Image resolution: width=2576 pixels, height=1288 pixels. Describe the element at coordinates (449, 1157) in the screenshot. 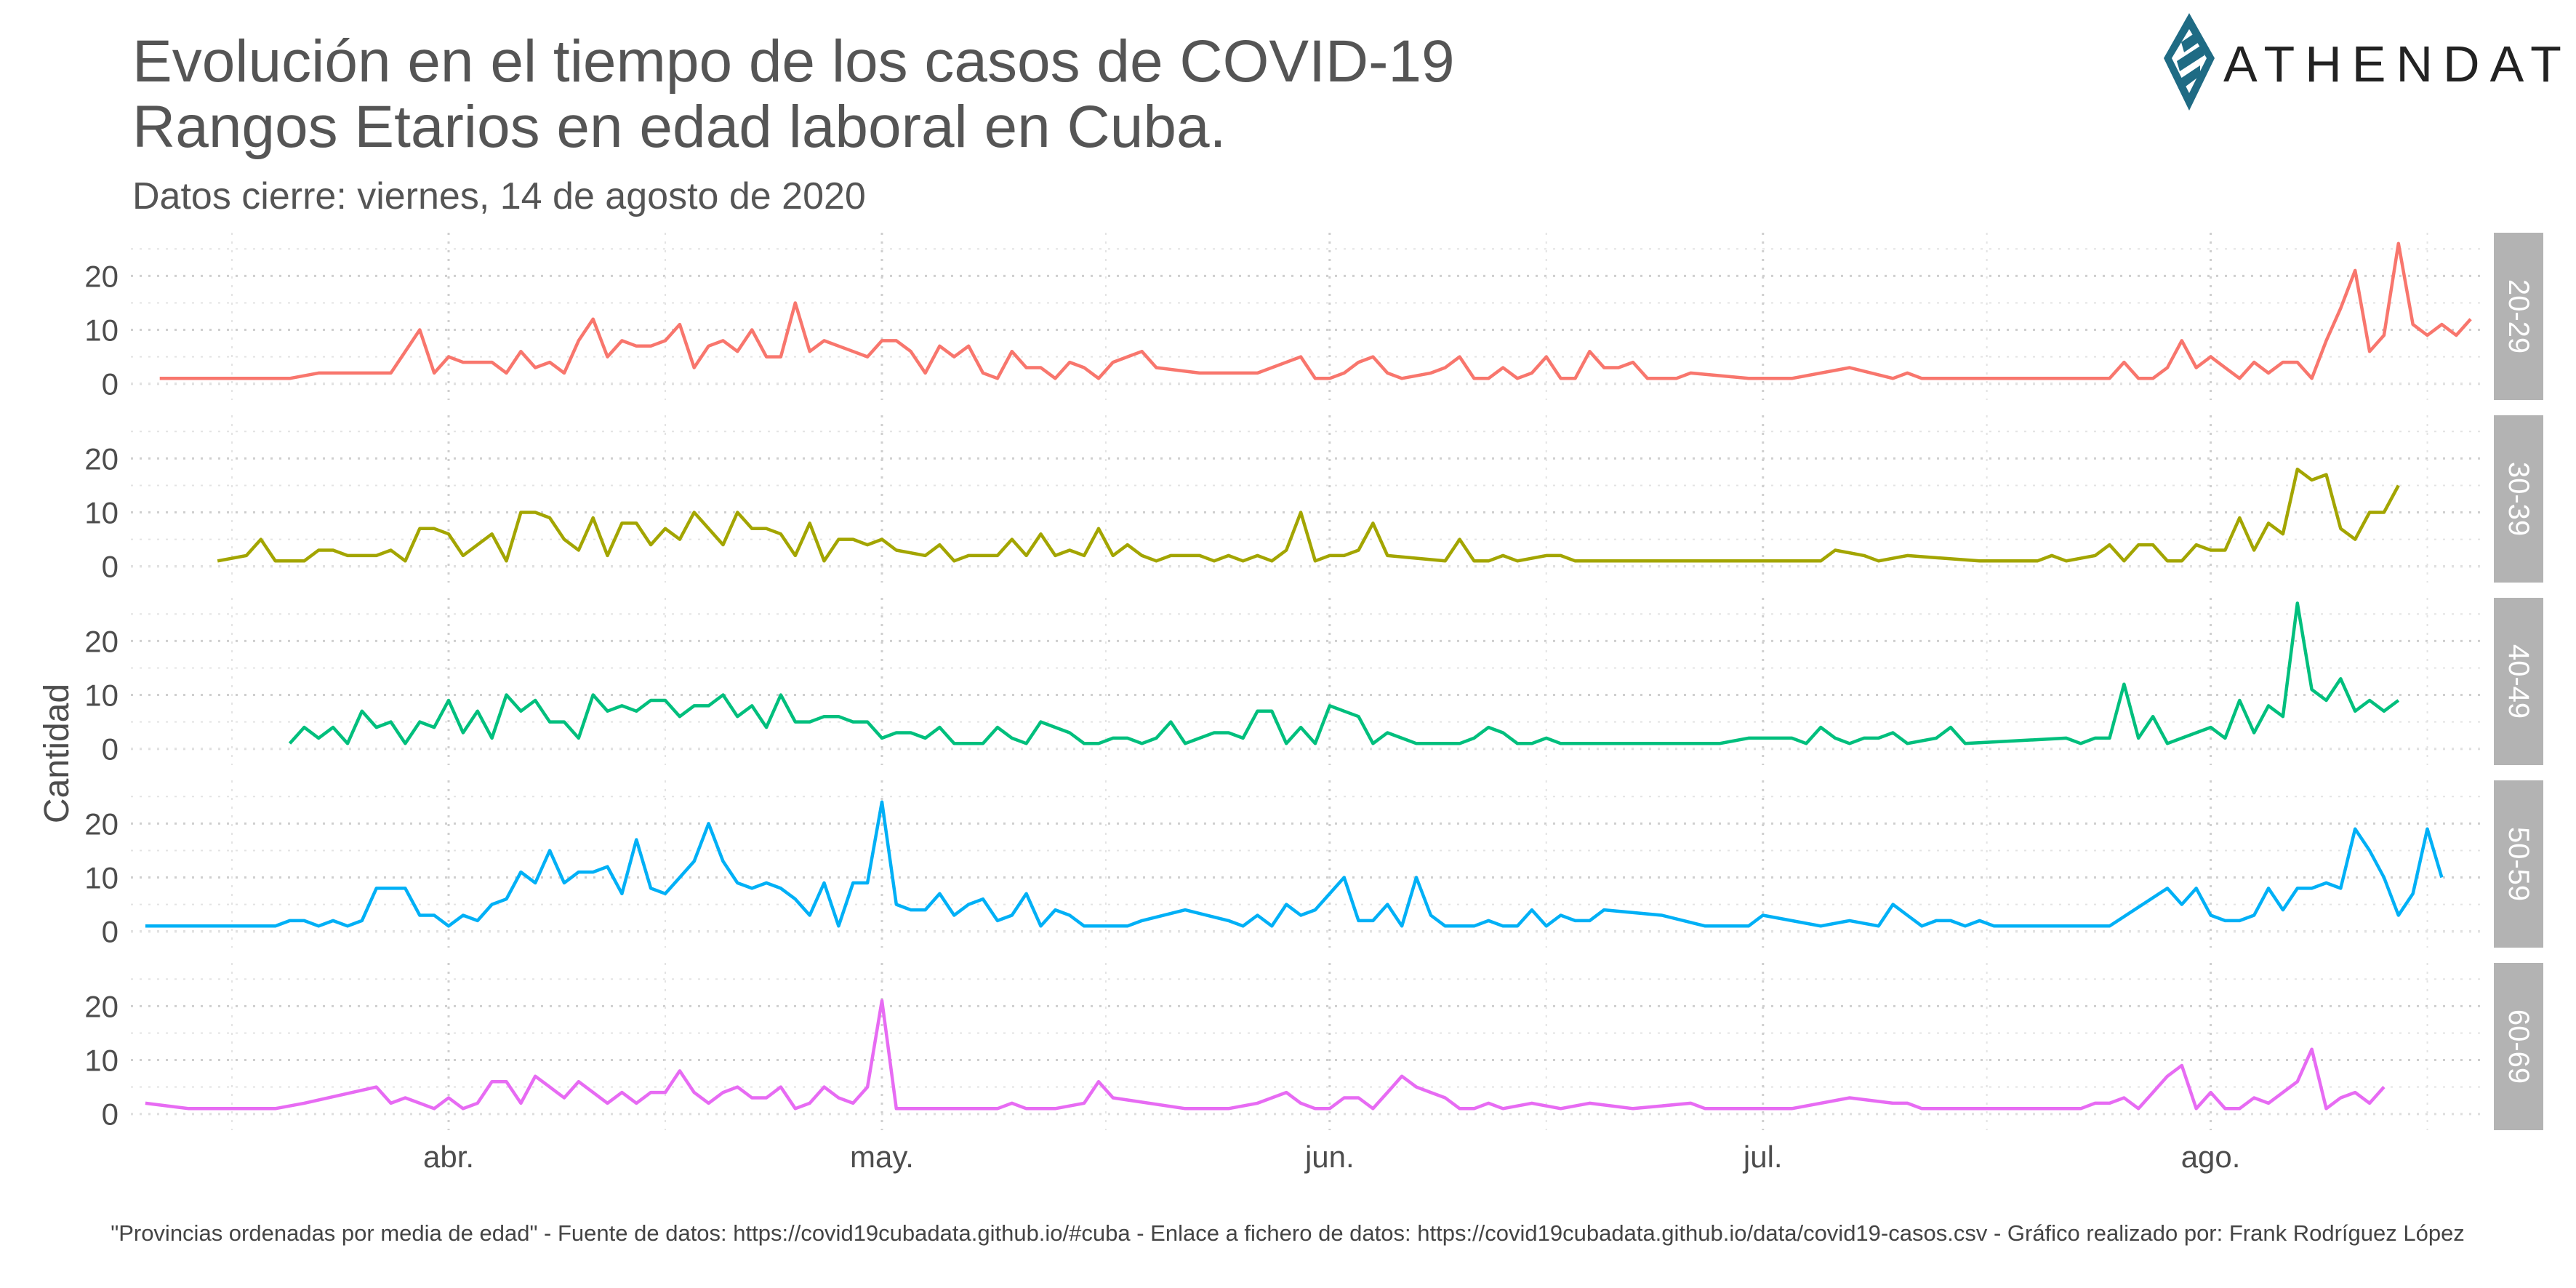

I see `x-tick-label: abr.` at that location.